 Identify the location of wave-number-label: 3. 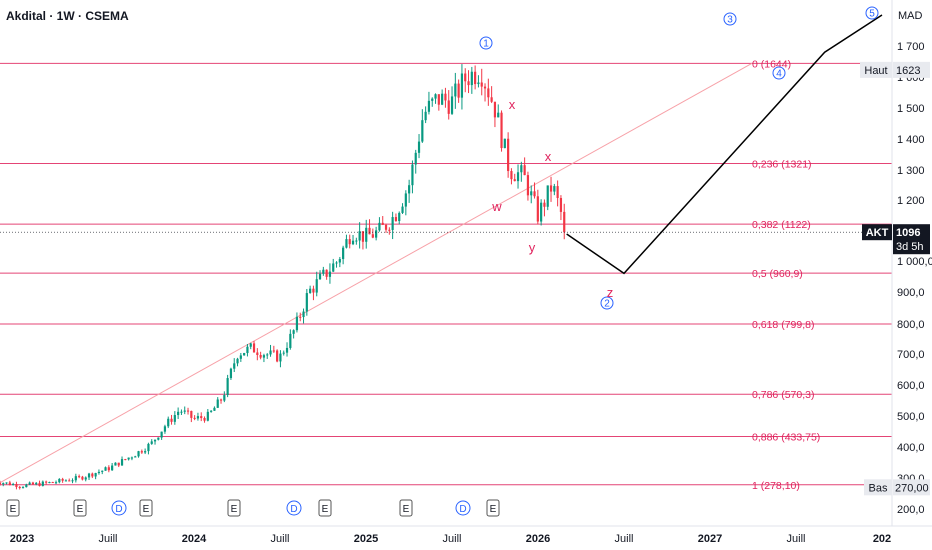
(730, 20).